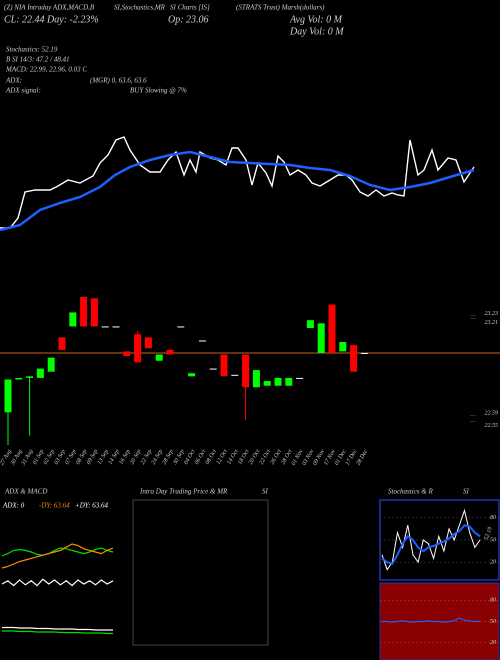 The height and width of the screenshot is (660, 500). What do you see at coordinates (51, 19) in the screenshot?
I see `close-text: CL: 22.44 Day: -2.23%` at bounding box center [51, 19].